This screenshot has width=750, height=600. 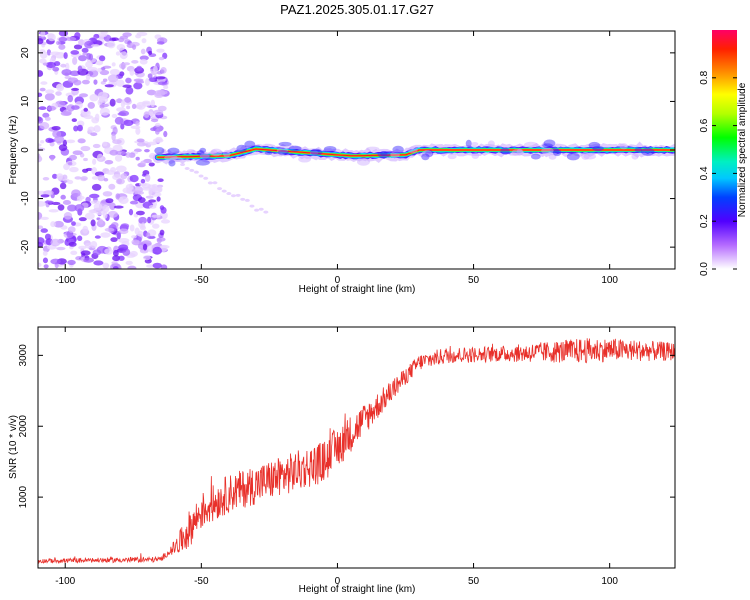 What do you see at coordinates (416, 153) in the screenshot?
I see `spectrogram-tone-layer` at bounding box center [416, 153].